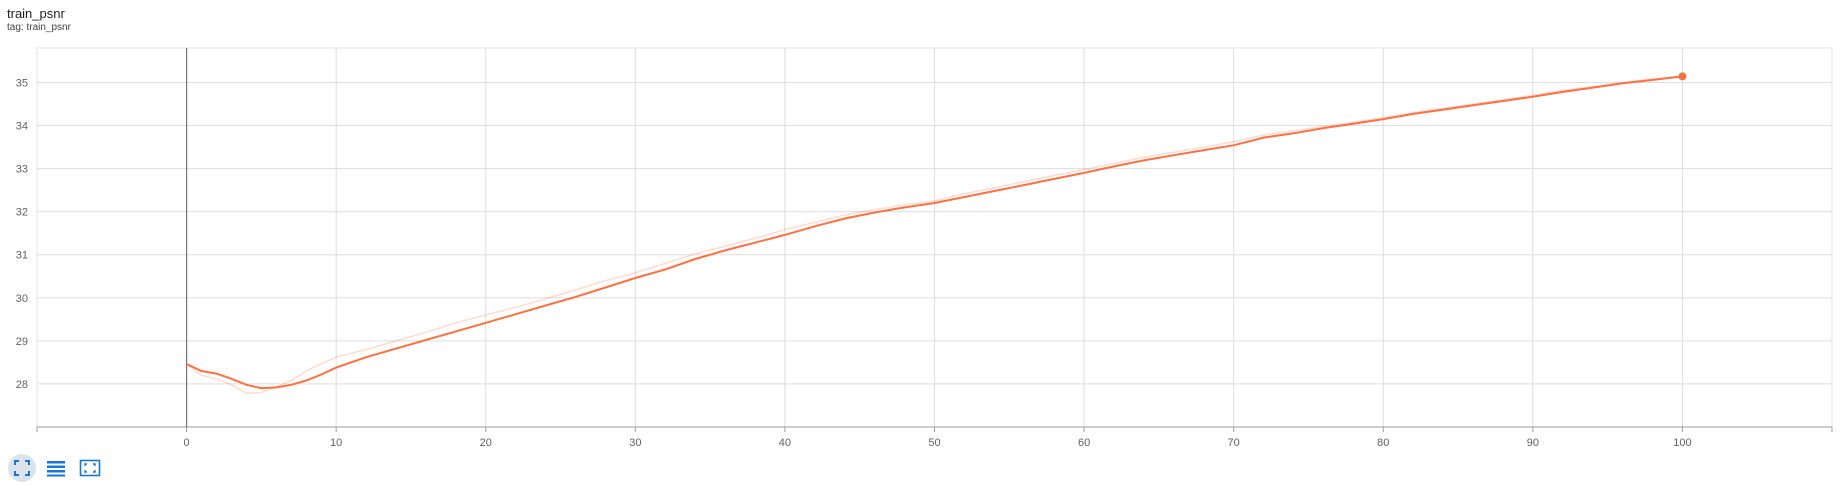  I want to click on chart-tag: tag: train_psnr, so click(39, 27).